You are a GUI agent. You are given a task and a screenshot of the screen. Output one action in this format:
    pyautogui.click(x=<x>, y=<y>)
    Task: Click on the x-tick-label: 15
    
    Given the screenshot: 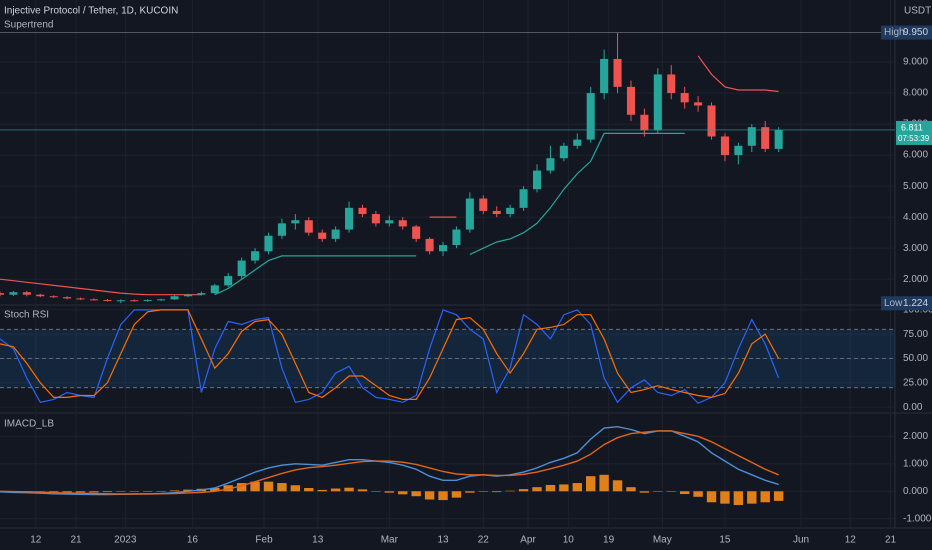 What is the action you would take?
    pyautogui.click(x=725, y=540)
    